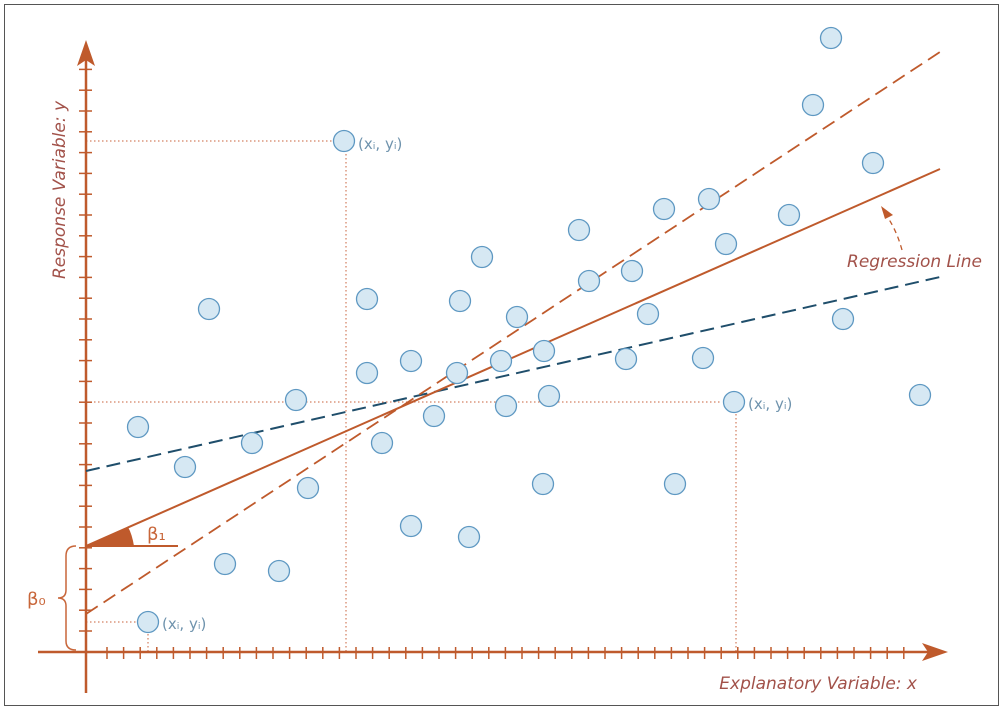 Image resolution: width=1005 pixels, height=712 pixels. What do you see at coordinates (60, 189) in the screenshot?
I see `y-axis-title: Response Variable: y` at bounding box center [60, 189].